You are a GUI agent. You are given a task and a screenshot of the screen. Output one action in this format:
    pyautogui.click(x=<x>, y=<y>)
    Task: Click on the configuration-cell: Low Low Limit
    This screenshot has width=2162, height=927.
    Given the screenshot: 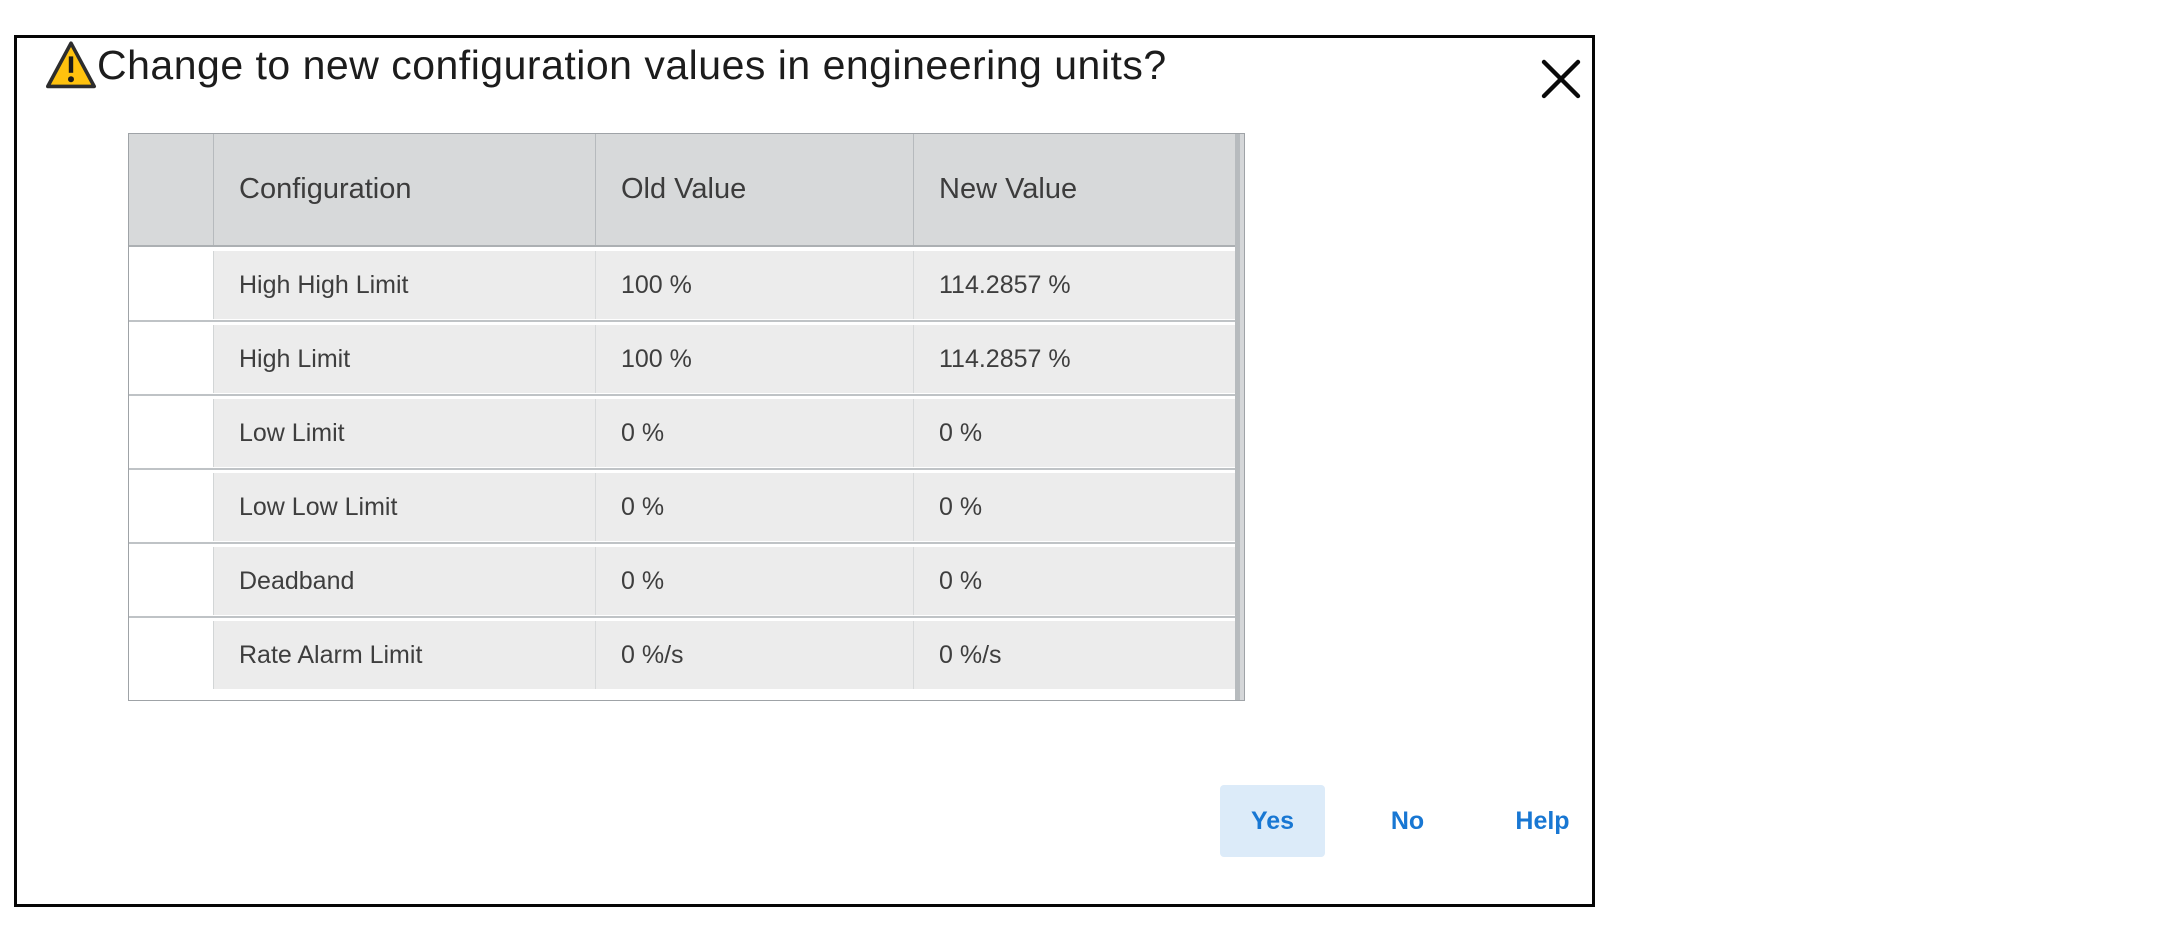 What is the action you would take?
    pyautogui.click(x=405, y=507)
    